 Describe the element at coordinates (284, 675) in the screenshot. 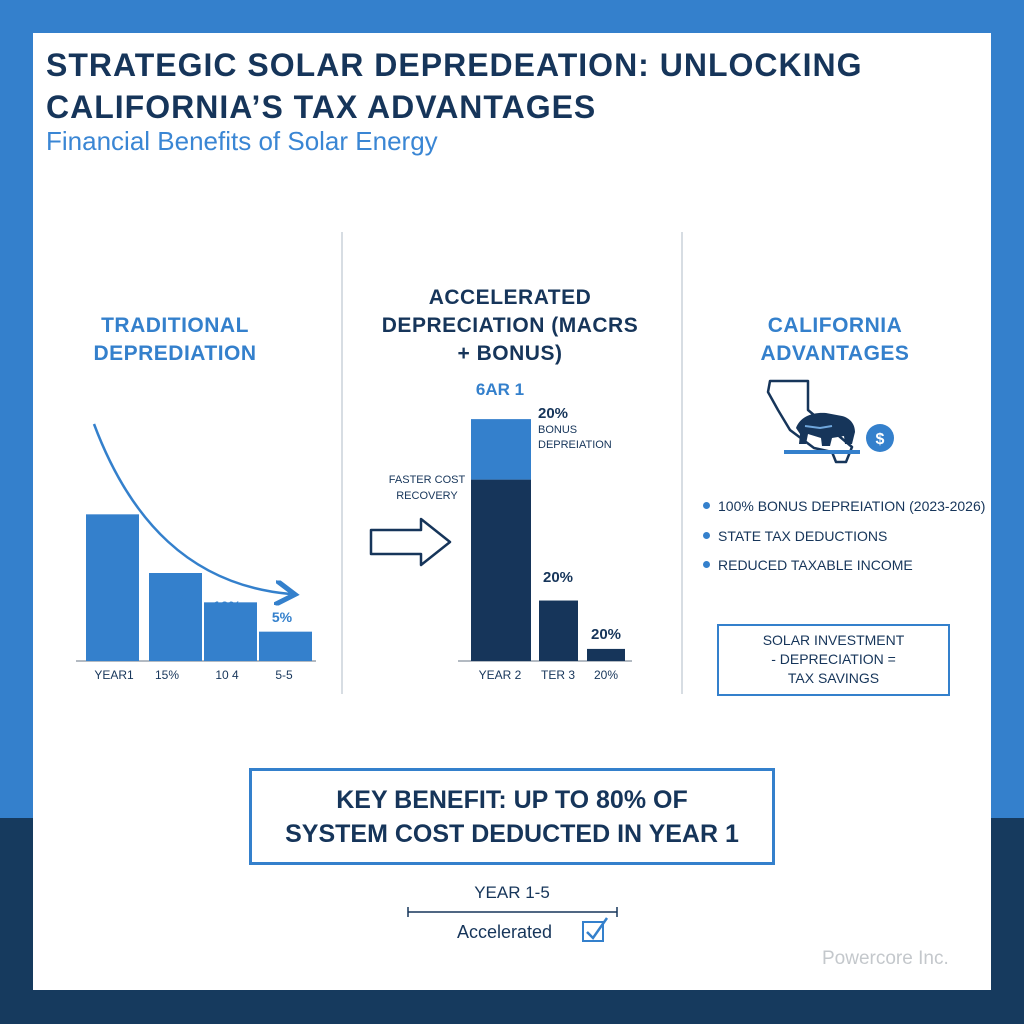

I see `trad-tick-4: 5-5` at that location.